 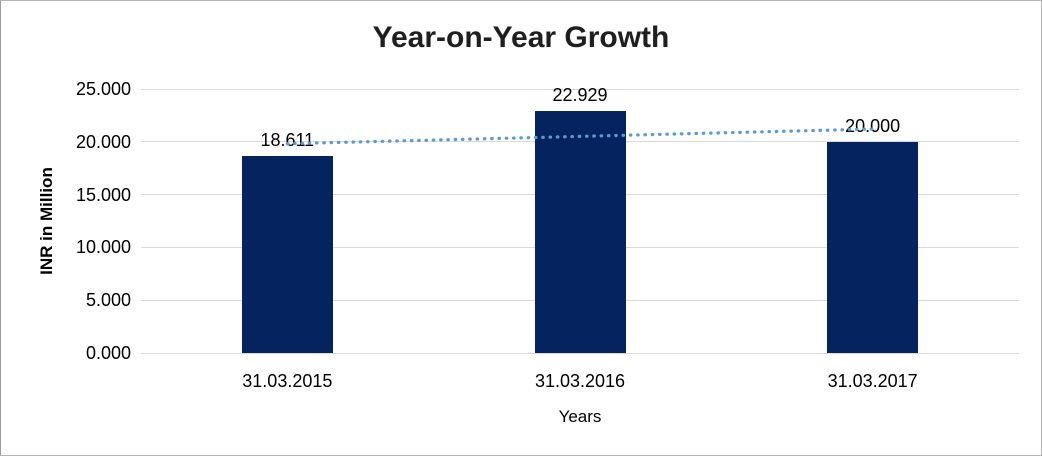 What do you see at coordinates (521, 37) in the screenshot?
I see `chart-title: Year-on-Year Growth` at bounding box center [521, 37].